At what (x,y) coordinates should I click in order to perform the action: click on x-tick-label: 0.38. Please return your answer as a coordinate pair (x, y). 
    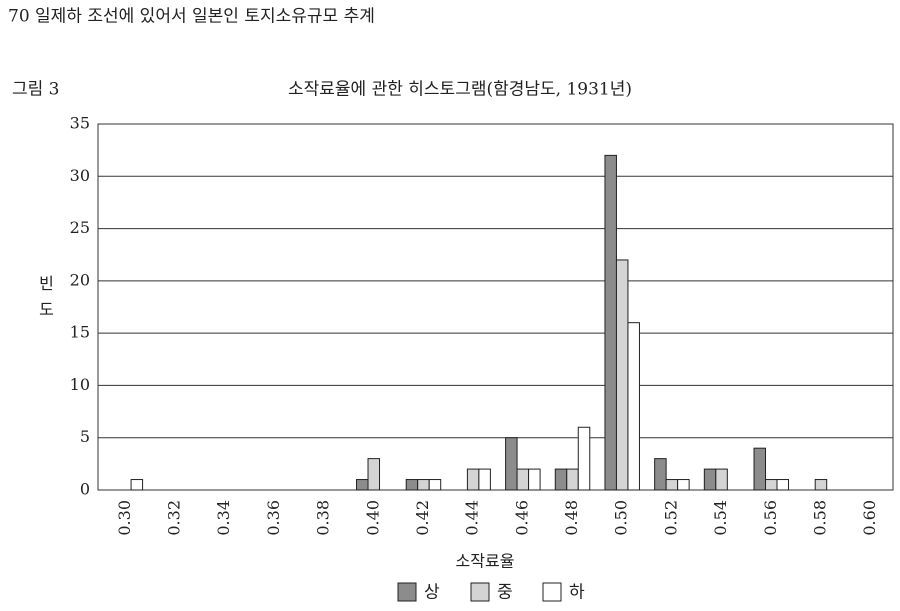
    Looking at the image, I should click on (323, 518).